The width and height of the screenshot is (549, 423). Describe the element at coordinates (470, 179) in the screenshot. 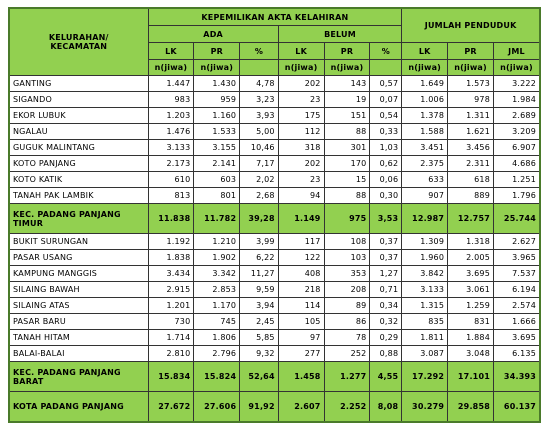

I see `cell: 618` at that location.